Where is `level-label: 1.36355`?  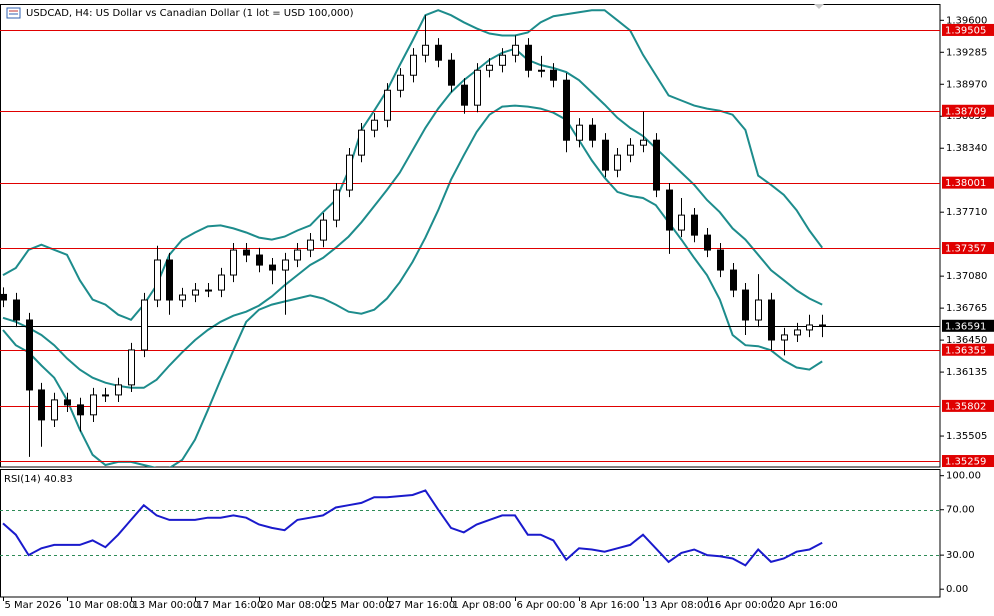 level-label: 1.36355 is located at coordinates (965, 350).